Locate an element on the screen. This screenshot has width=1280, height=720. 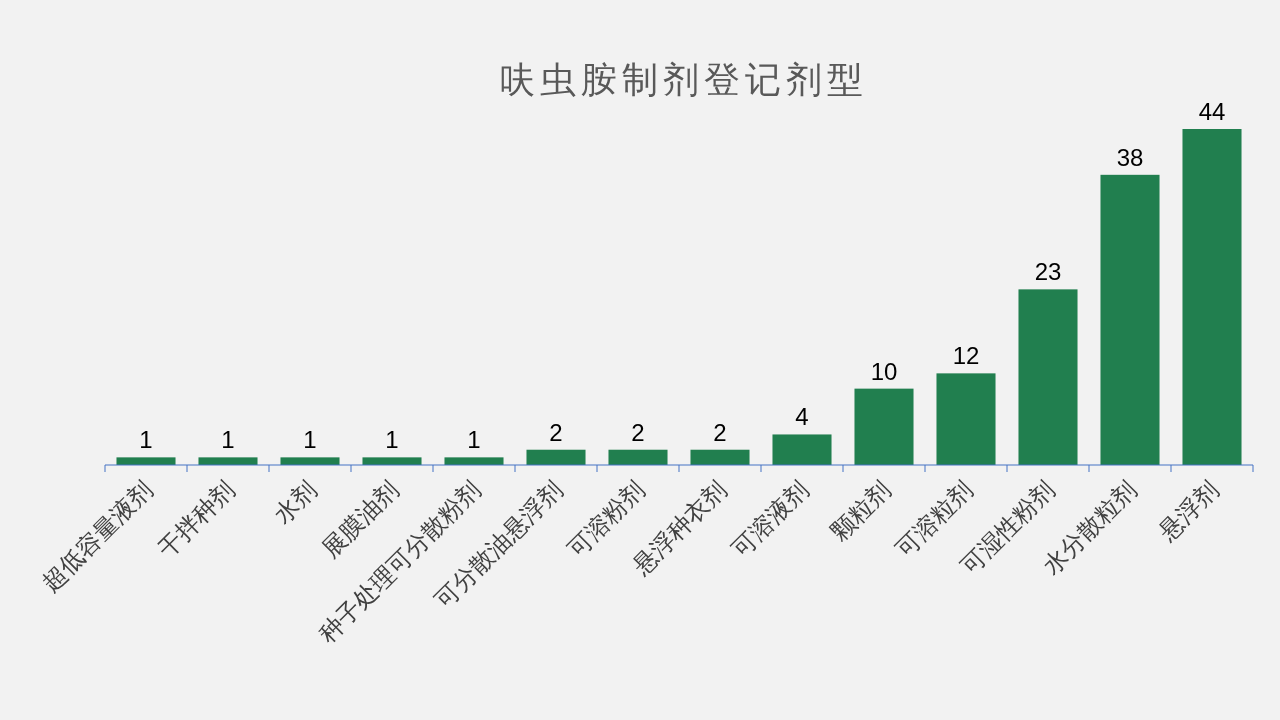
data-label: 10 is located at coordinates (884, 371).